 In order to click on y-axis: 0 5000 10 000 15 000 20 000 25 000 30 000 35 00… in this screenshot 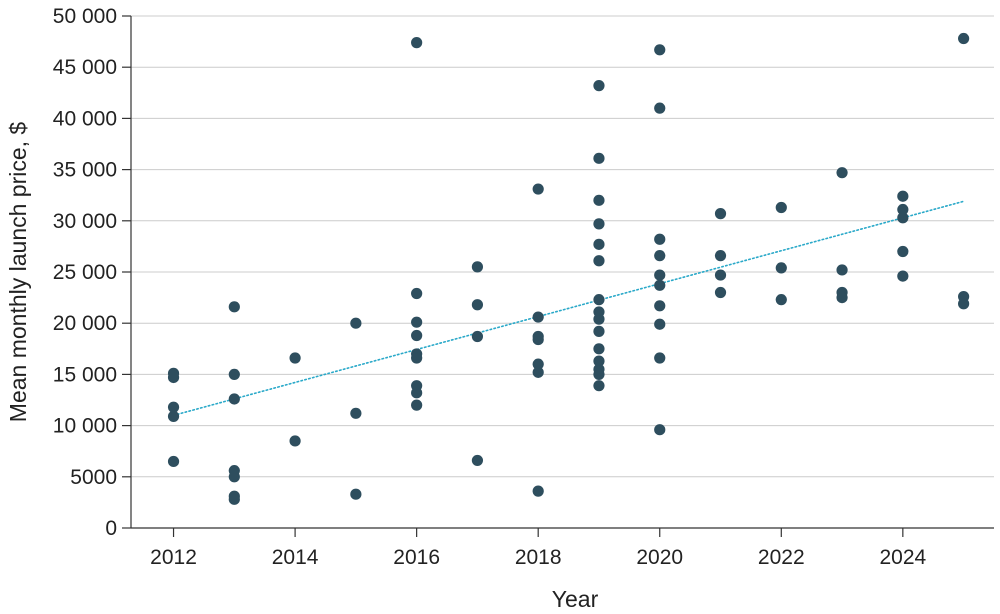, I will do `click(92, 272)`.